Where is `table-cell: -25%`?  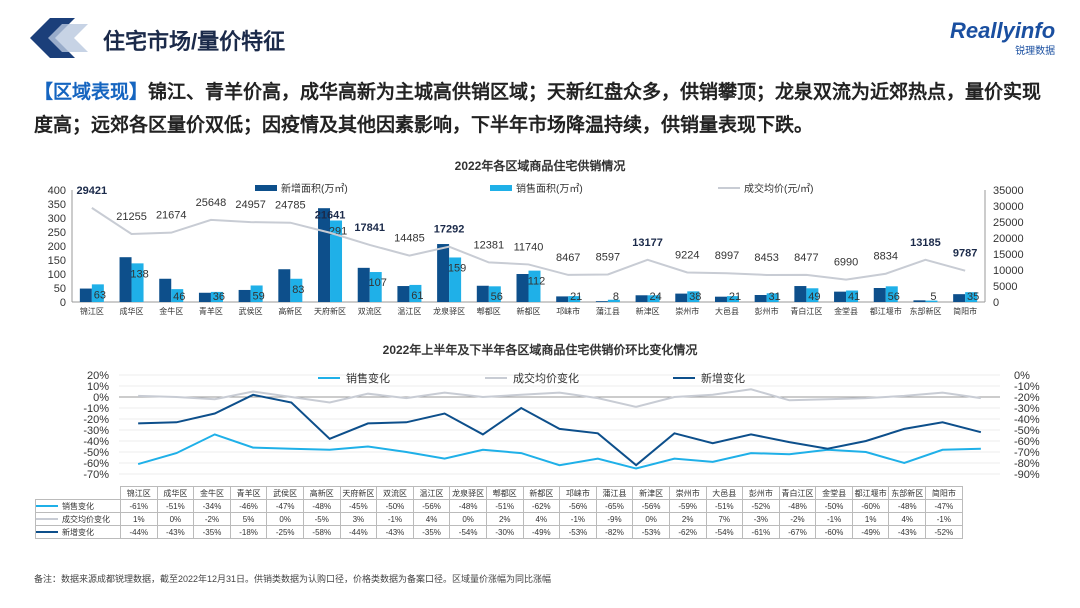 table-cell: -25% is located at coordinates (285, 532).